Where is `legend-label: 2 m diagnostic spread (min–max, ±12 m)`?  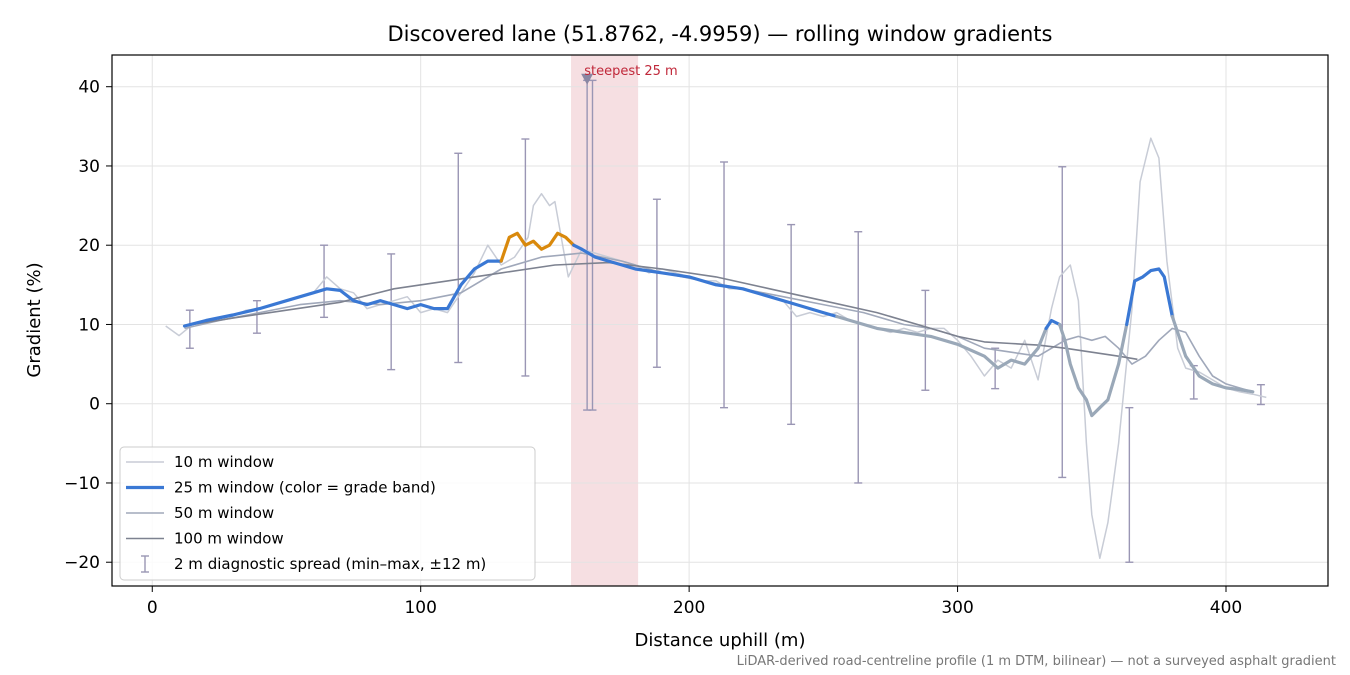
legend-label: 2 m diagnostic spread (min–max, ±12 m) is located at coordinates (330, 564).